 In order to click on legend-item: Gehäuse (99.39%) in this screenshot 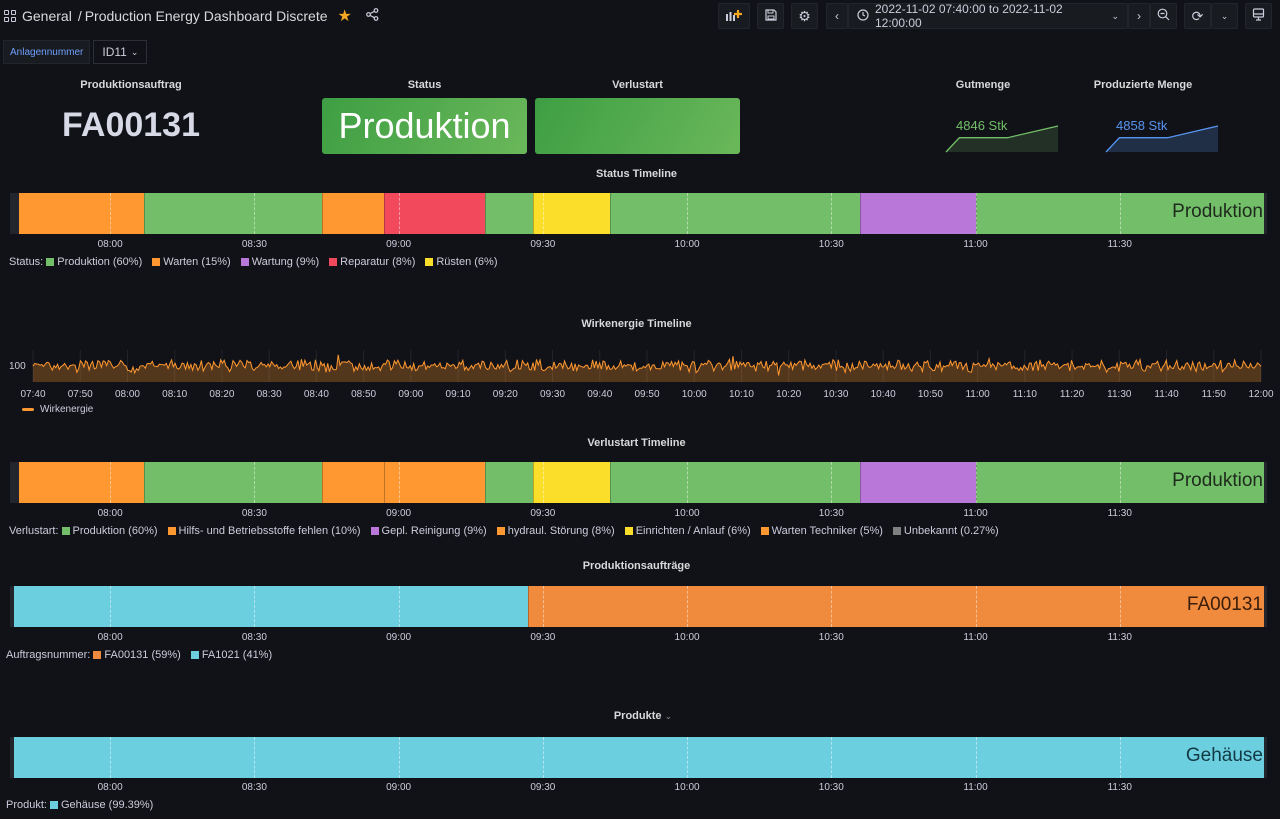, I will do `click(101, 805)`.